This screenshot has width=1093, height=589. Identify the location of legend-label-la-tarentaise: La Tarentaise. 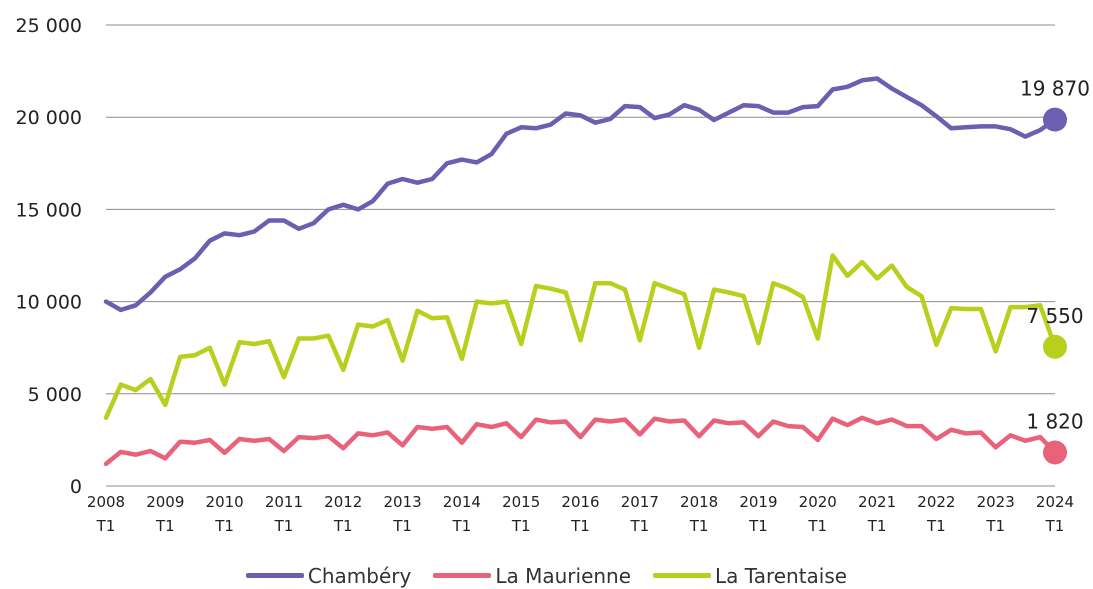
(781, 575).